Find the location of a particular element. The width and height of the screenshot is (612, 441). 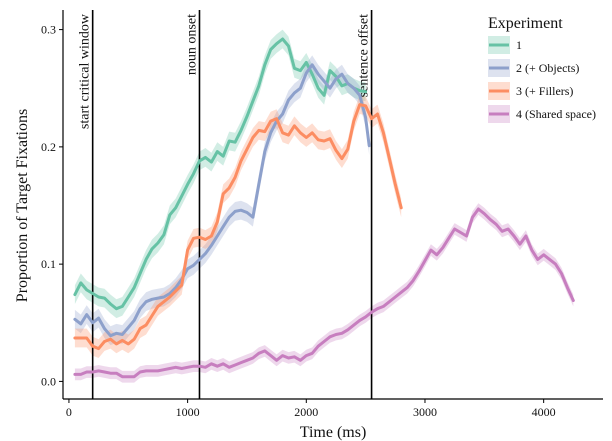

y-tick-label: 0.2 is located at coordinates (48, 147).